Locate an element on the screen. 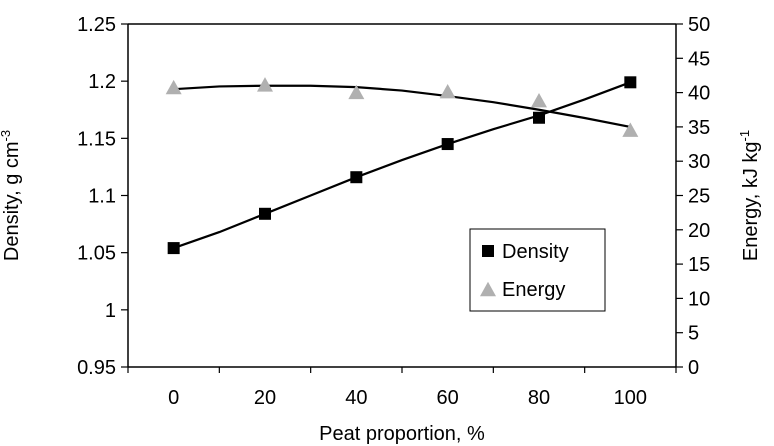 The image size is (774, 446). legend-label: Density is located at coordinates (535, 252).